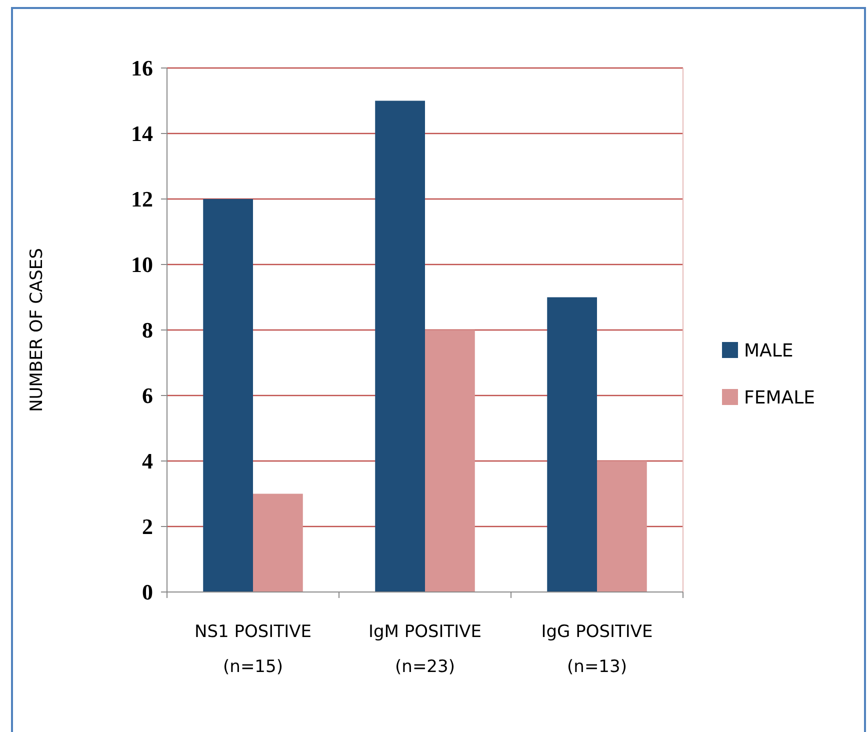  Describe the element at coordinates (769, 351) in the screenshot. I see `legend-label: MALE` at that location.